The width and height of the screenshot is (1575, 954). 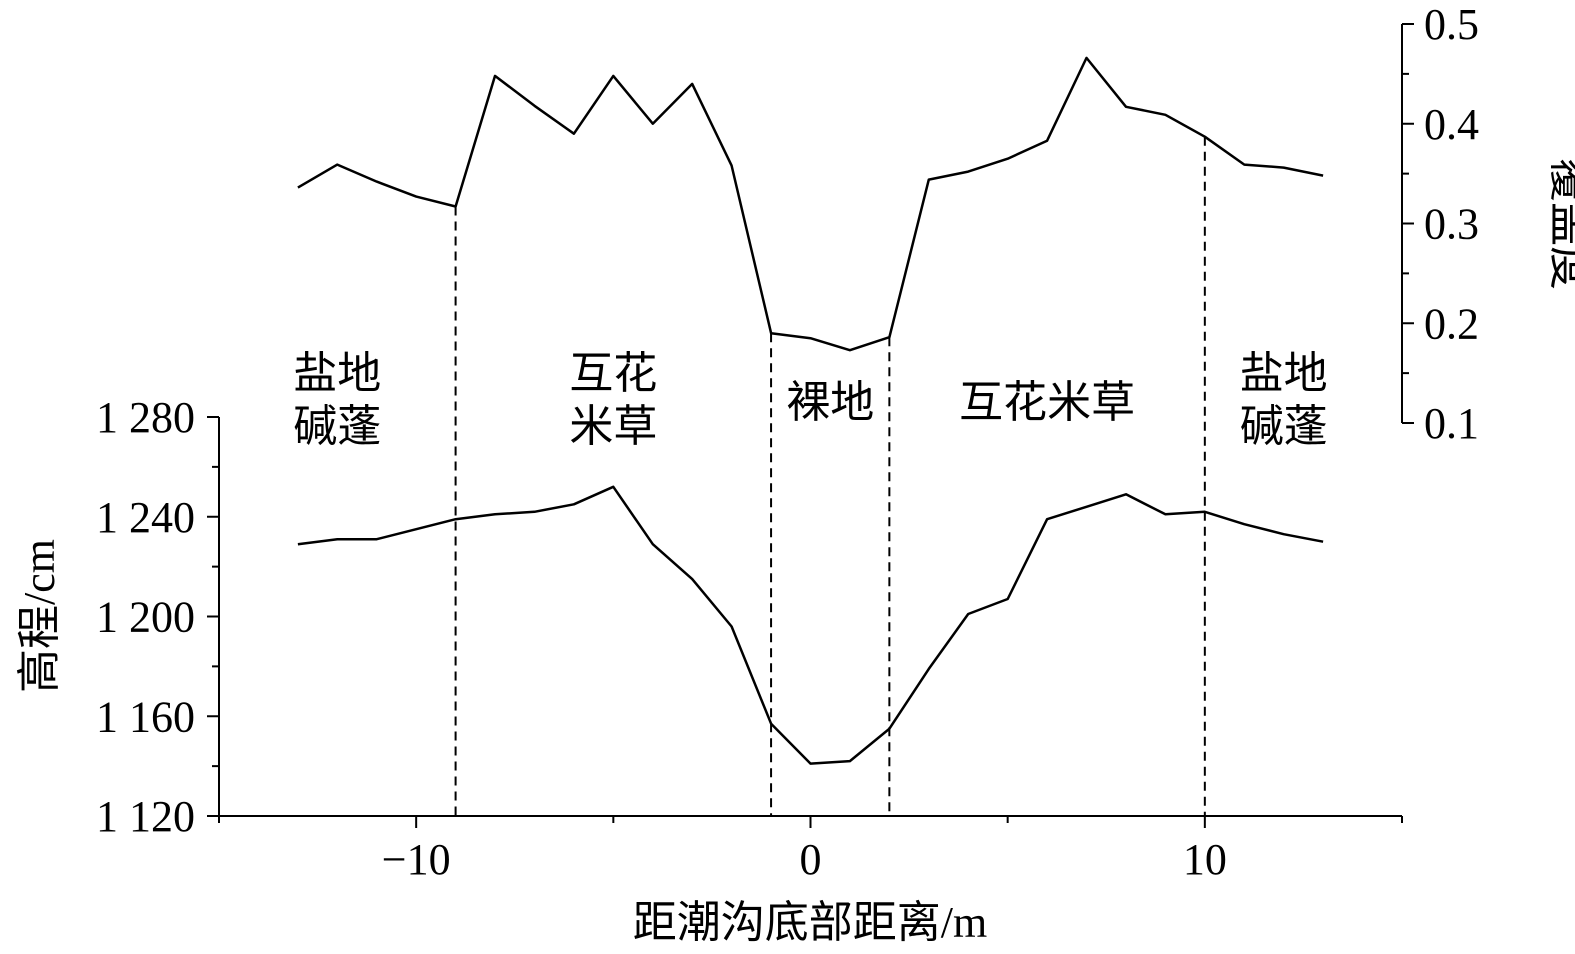 I want to click on y2-tick-label: 0.4, so click(x=1451, y=124).